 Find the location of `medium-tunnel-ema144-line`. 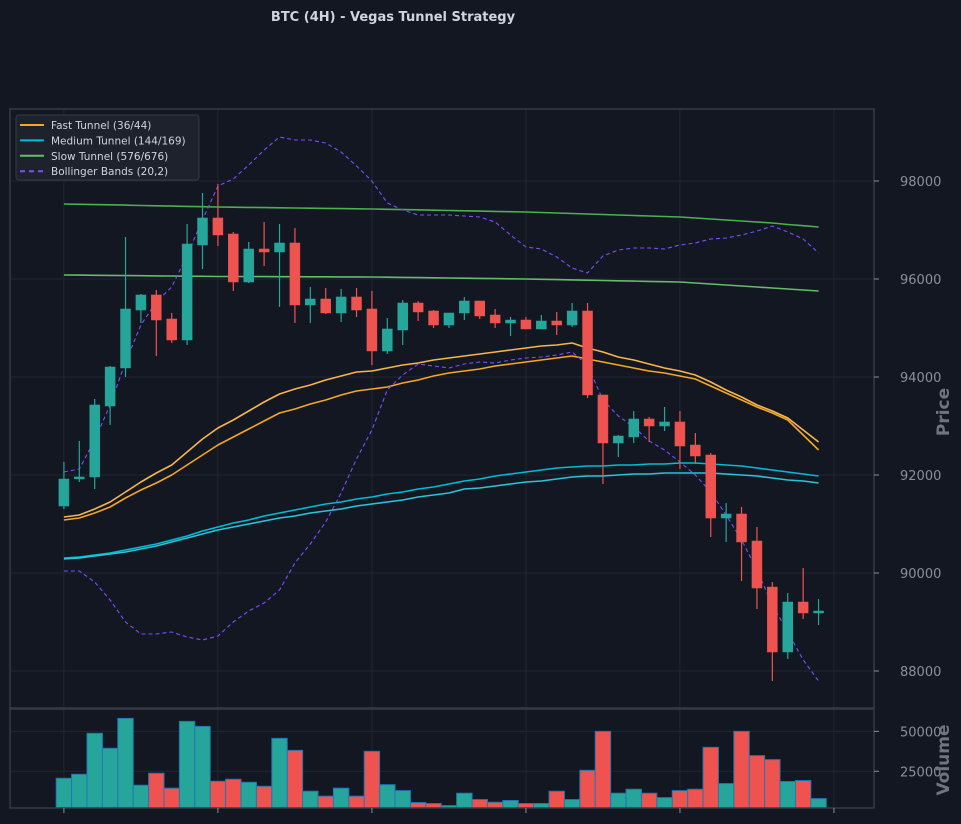

medium-tunnel-ema144-line is located at coordinates (441, 510).